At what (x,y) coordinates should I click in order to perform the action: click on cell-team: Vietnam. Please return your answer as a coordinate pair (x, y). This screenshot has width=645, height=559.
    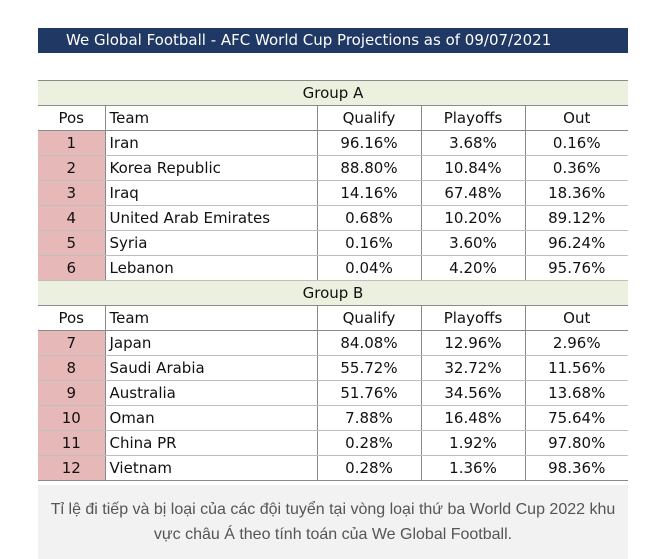
    Looking at the image, I should click on (211, 468).